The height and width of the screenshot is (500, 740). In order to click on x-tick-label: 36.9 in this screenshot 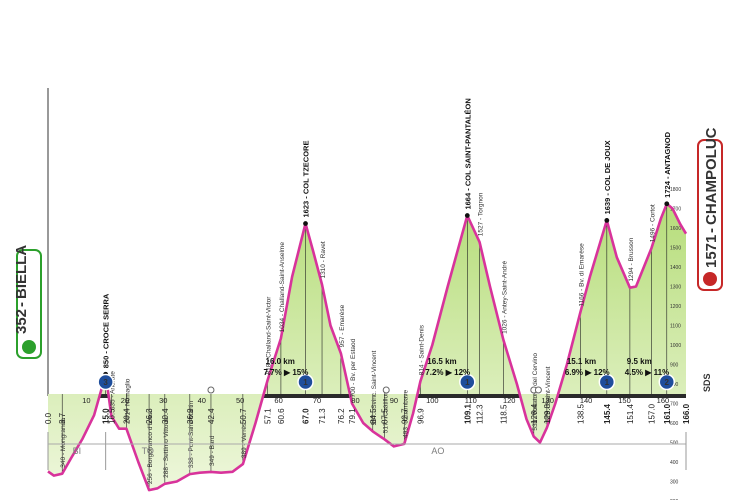, I will do `click(190, 416)`.